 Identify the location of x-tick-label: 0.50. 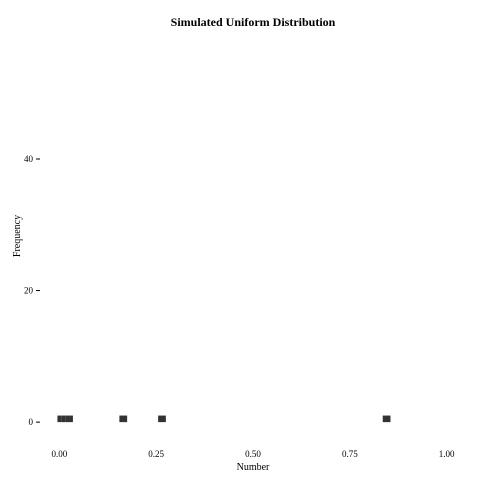
(253, 454).